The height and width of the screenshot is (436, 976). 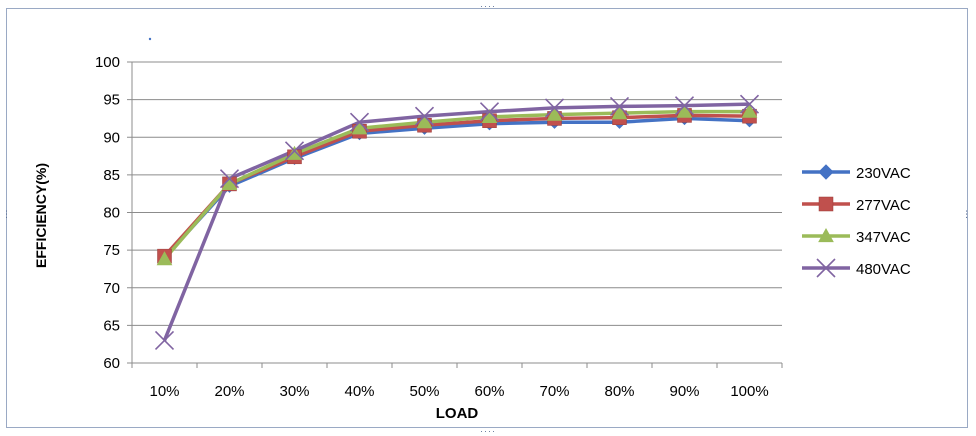 I want to click on resize-handle-right: ⋮, so click(x=967, y=214).